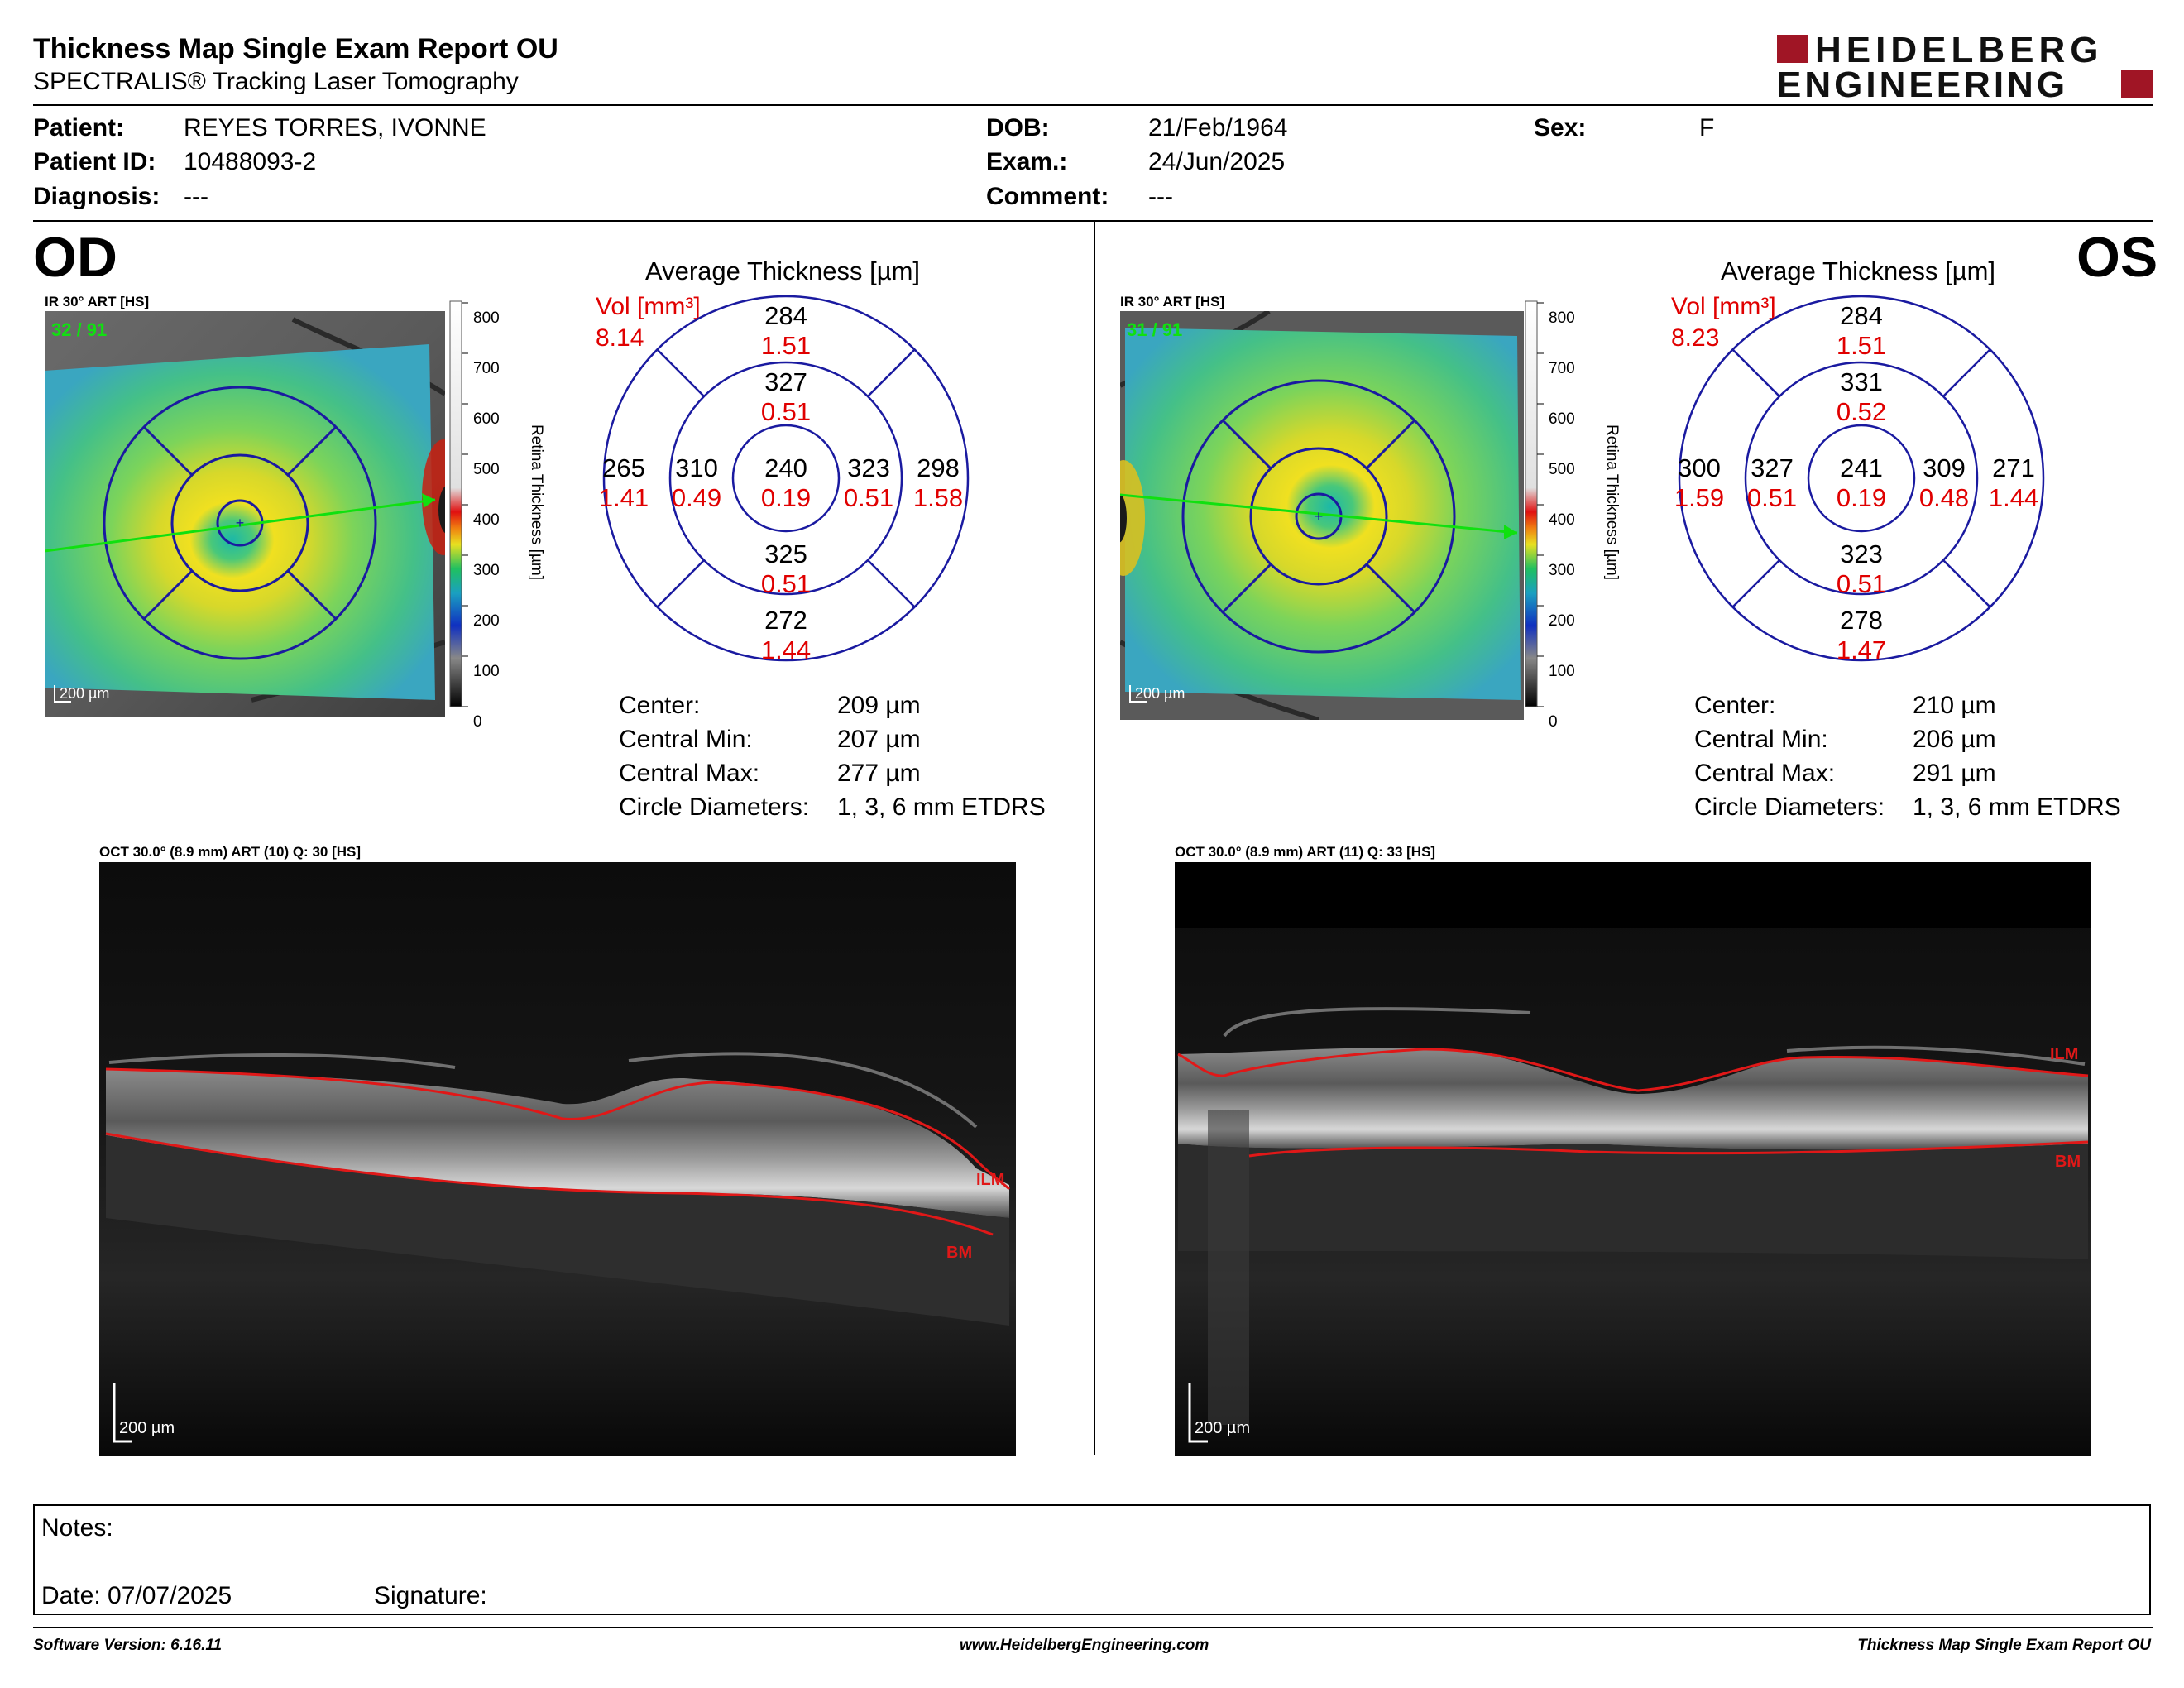 The width and height of the screenshot is (2184, 1688). What do you see at coordinates (2117, 257) in the screenshot?
I see `os-label: OS` at bounding box center [2117, 257].